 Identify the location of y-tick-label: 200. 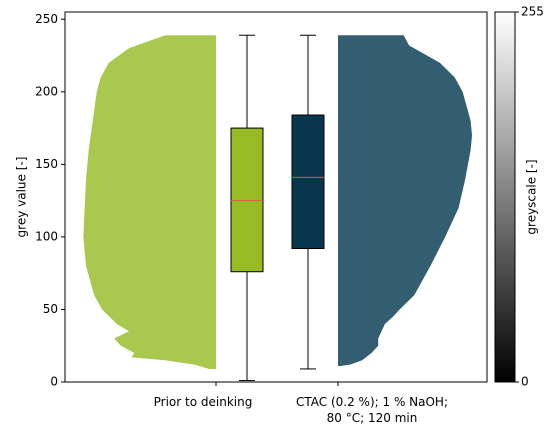
(46, 91).